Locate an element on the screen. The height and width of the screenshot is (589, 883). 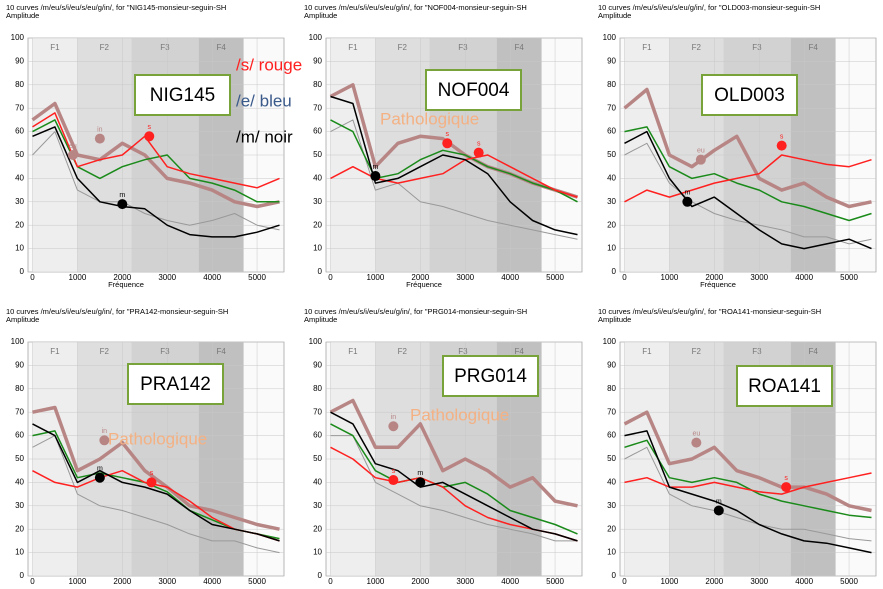
x-axis-label: Fréquence is located at coordinates (718, 284).